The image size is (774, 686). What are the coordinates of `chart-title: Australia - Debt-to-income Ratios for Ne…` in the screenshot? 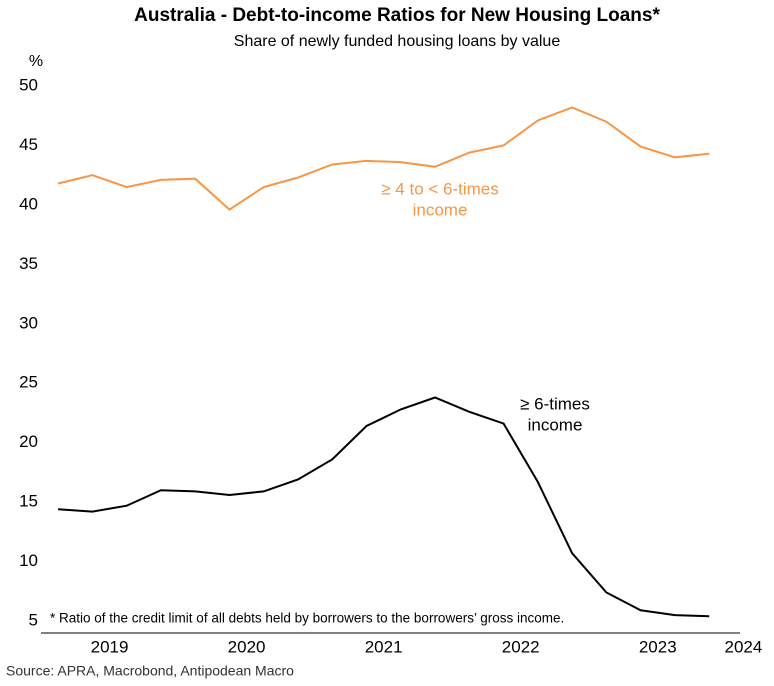 It's located at (397, 15).